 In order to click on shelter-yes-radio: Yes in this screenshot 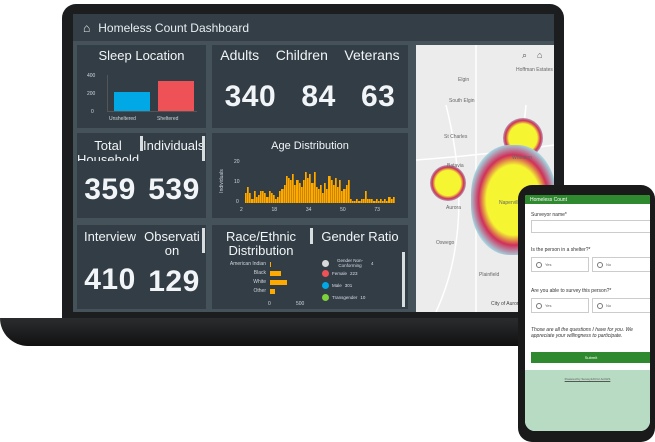, I will do `click(560, 264)`.